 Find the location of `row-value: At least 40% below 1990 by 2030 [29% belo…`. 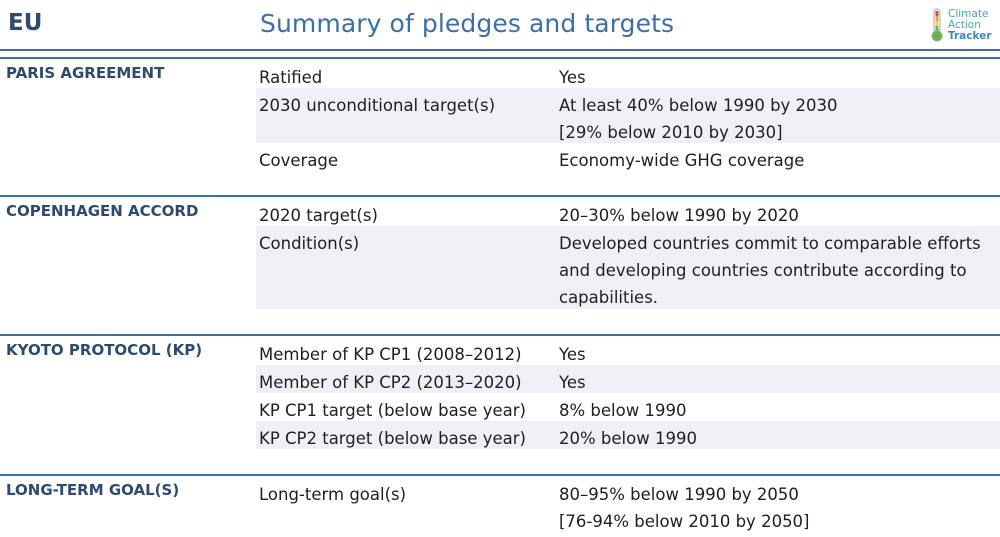

row-value: At least 40% below 1990 by 2030 [29% belo… is located at coordinates (779, 119).